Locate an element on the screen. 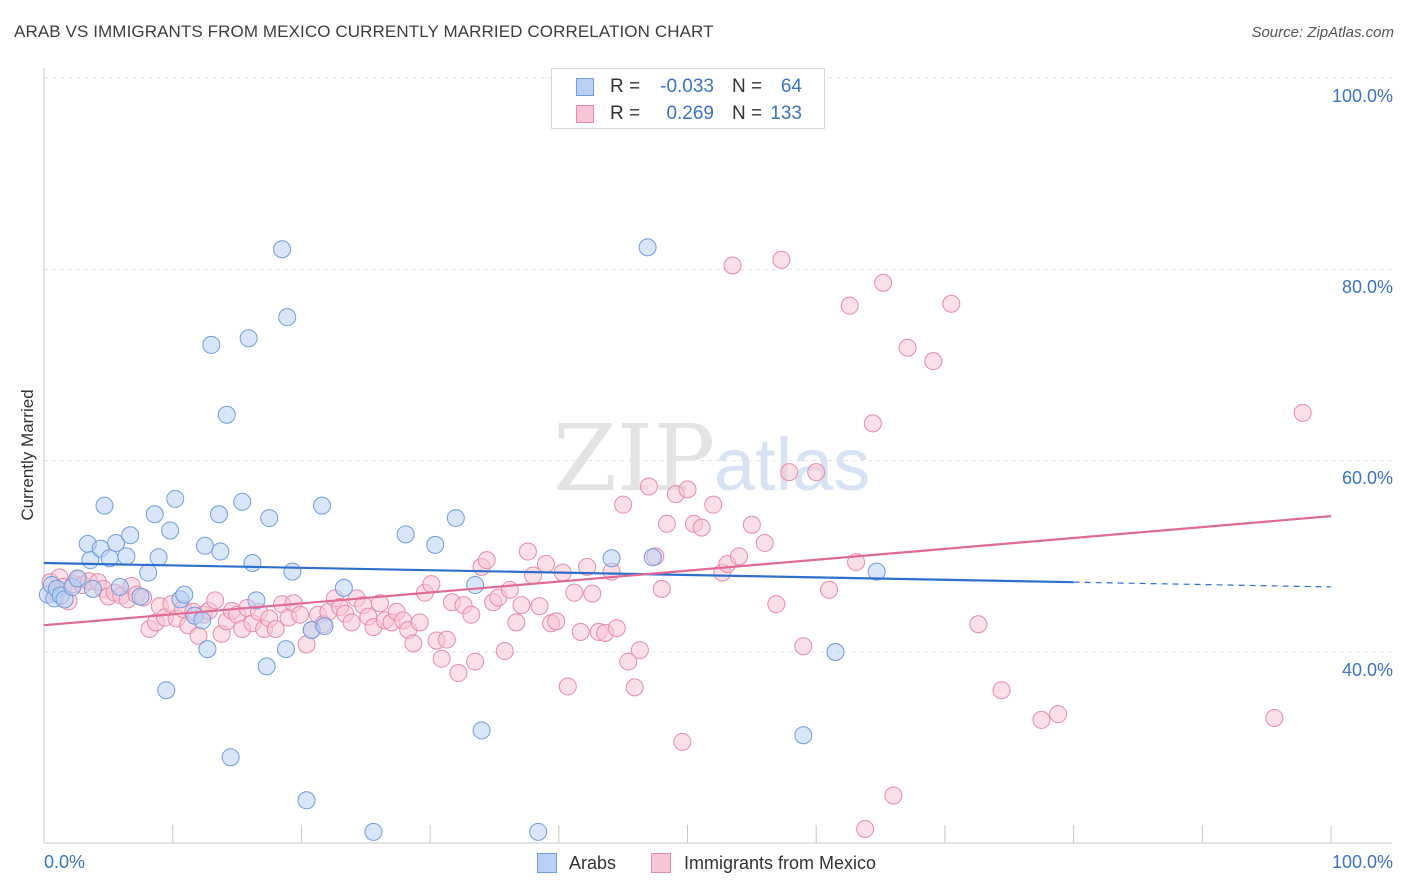 The image size is (1406, 892). arabs-legend-label: Arabs is located at coordinates (593, 863).